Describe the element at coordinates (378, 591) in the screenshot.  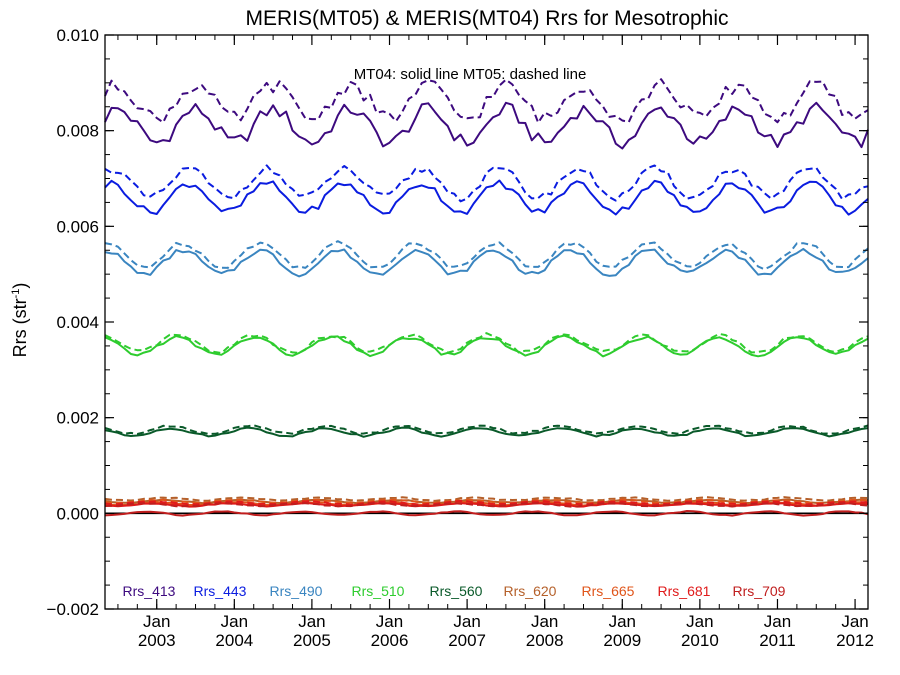
I see `legend-item-rrs_510: Rrs_510` at that location.